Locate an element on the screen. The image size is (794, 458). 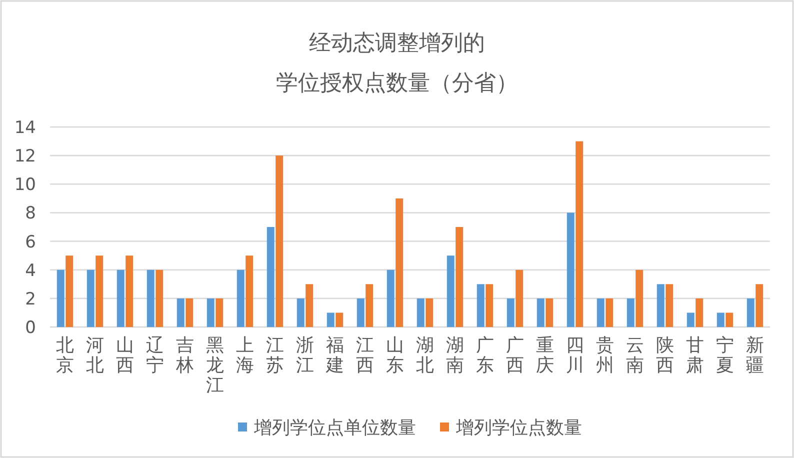
x-tick-label: 江苏 is located at coordinates (275, 355).